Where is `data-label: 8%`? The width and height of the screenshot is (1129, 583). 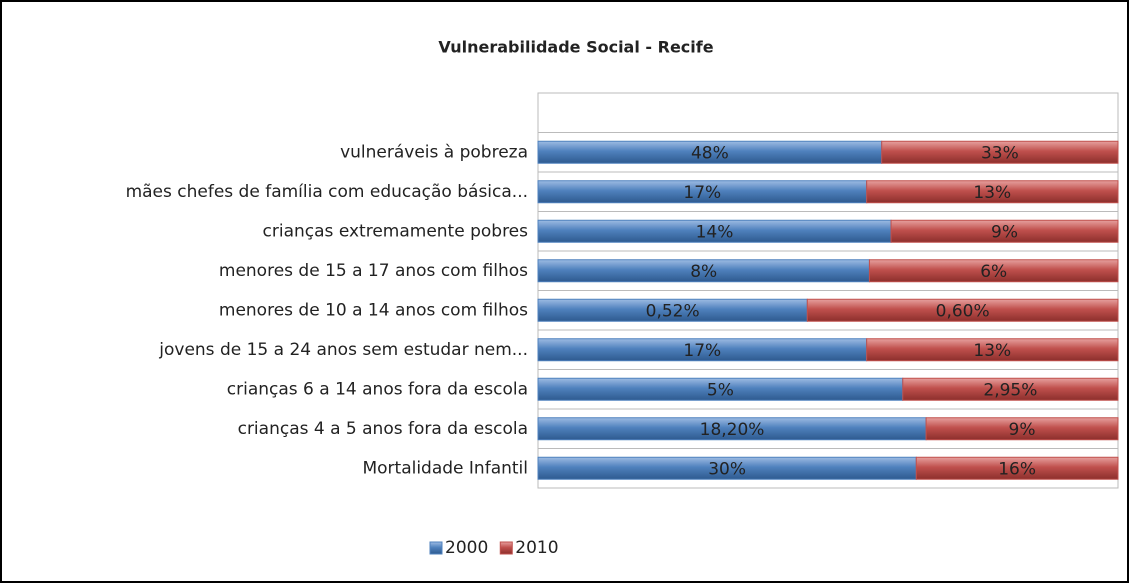 data-label: 8% is located at coordinates (703, 272).